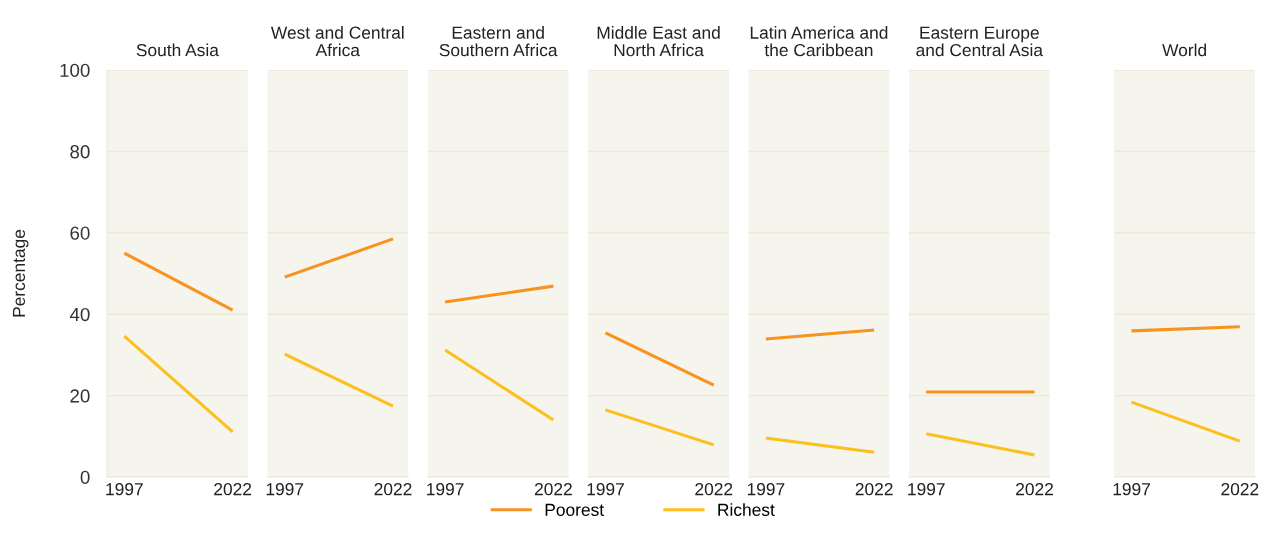 The image size is (1267, 535). I want to click on y-tick-label: 80, so click(80, 152).